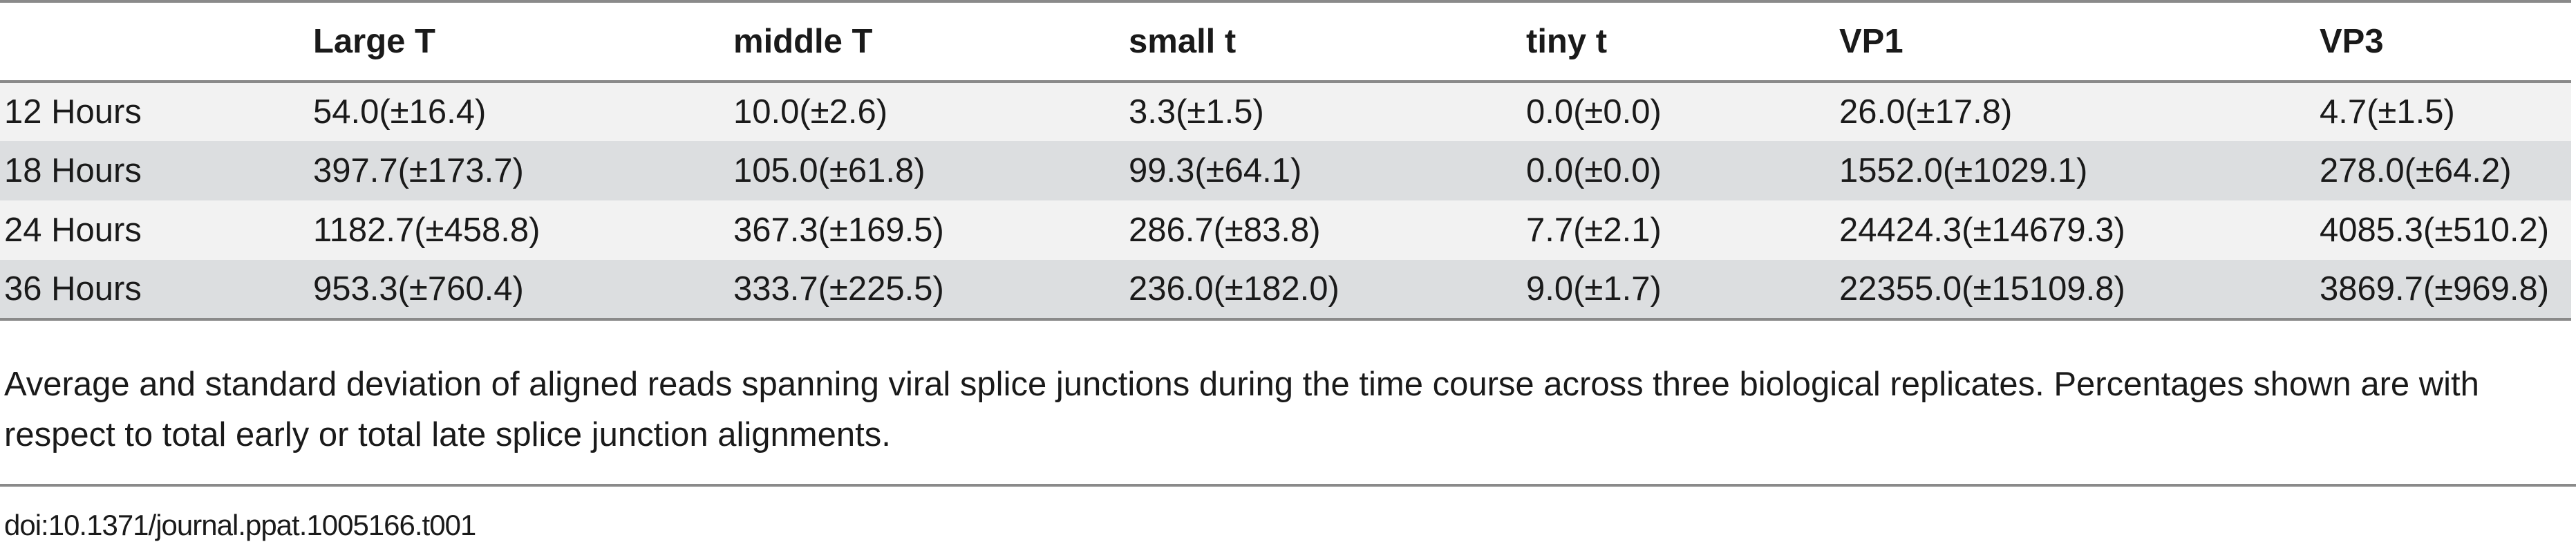 This screenshot has width=2576, height=553. Describe the element at coordinates (400, 112) in the screenshot. I see `table-cell: 54.0(±16.4)` at that location.